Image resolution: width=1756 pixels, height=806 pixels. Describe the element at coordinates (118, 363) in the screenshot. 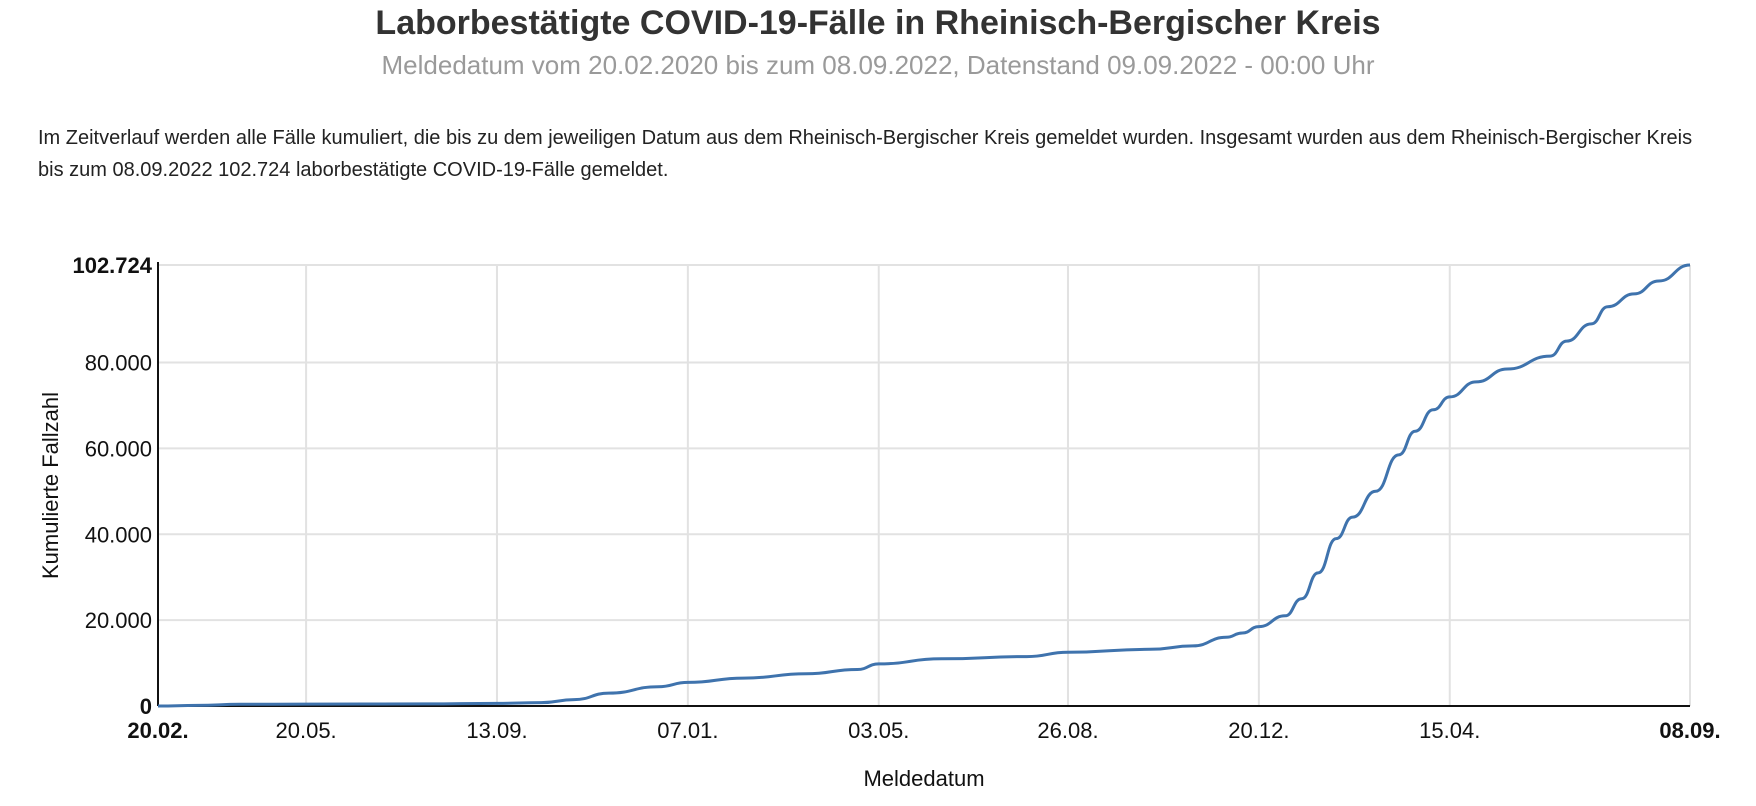

I see `y-tick-label: 80.000` at that location.